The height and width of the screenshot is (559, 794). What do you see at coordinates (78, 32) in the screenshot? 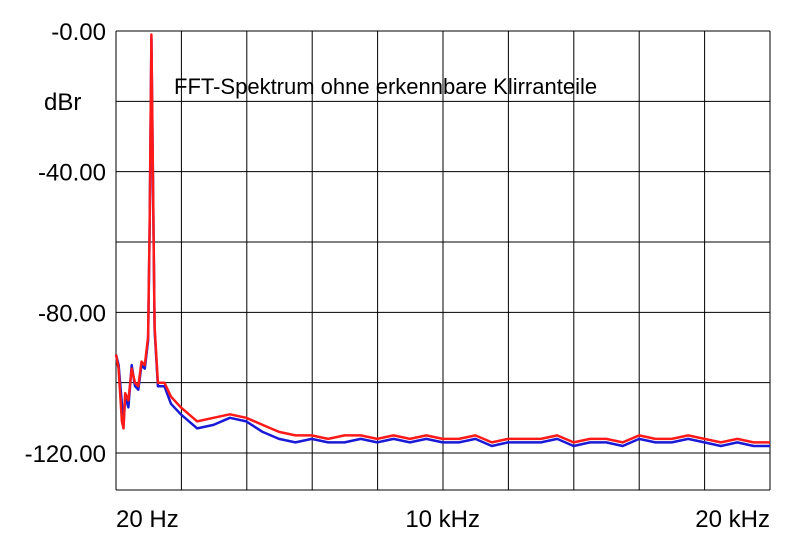
I see `y-tick-label: -0.00` at bounding box center [78, 32].